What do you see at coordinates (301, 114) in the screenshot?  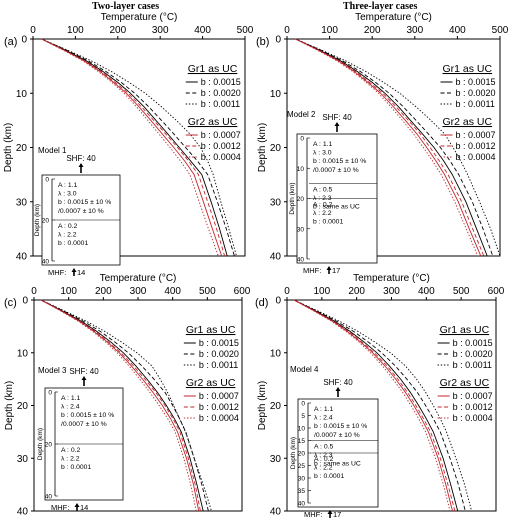 I see `model-title: Model 2` at bounding box center [301, 114].